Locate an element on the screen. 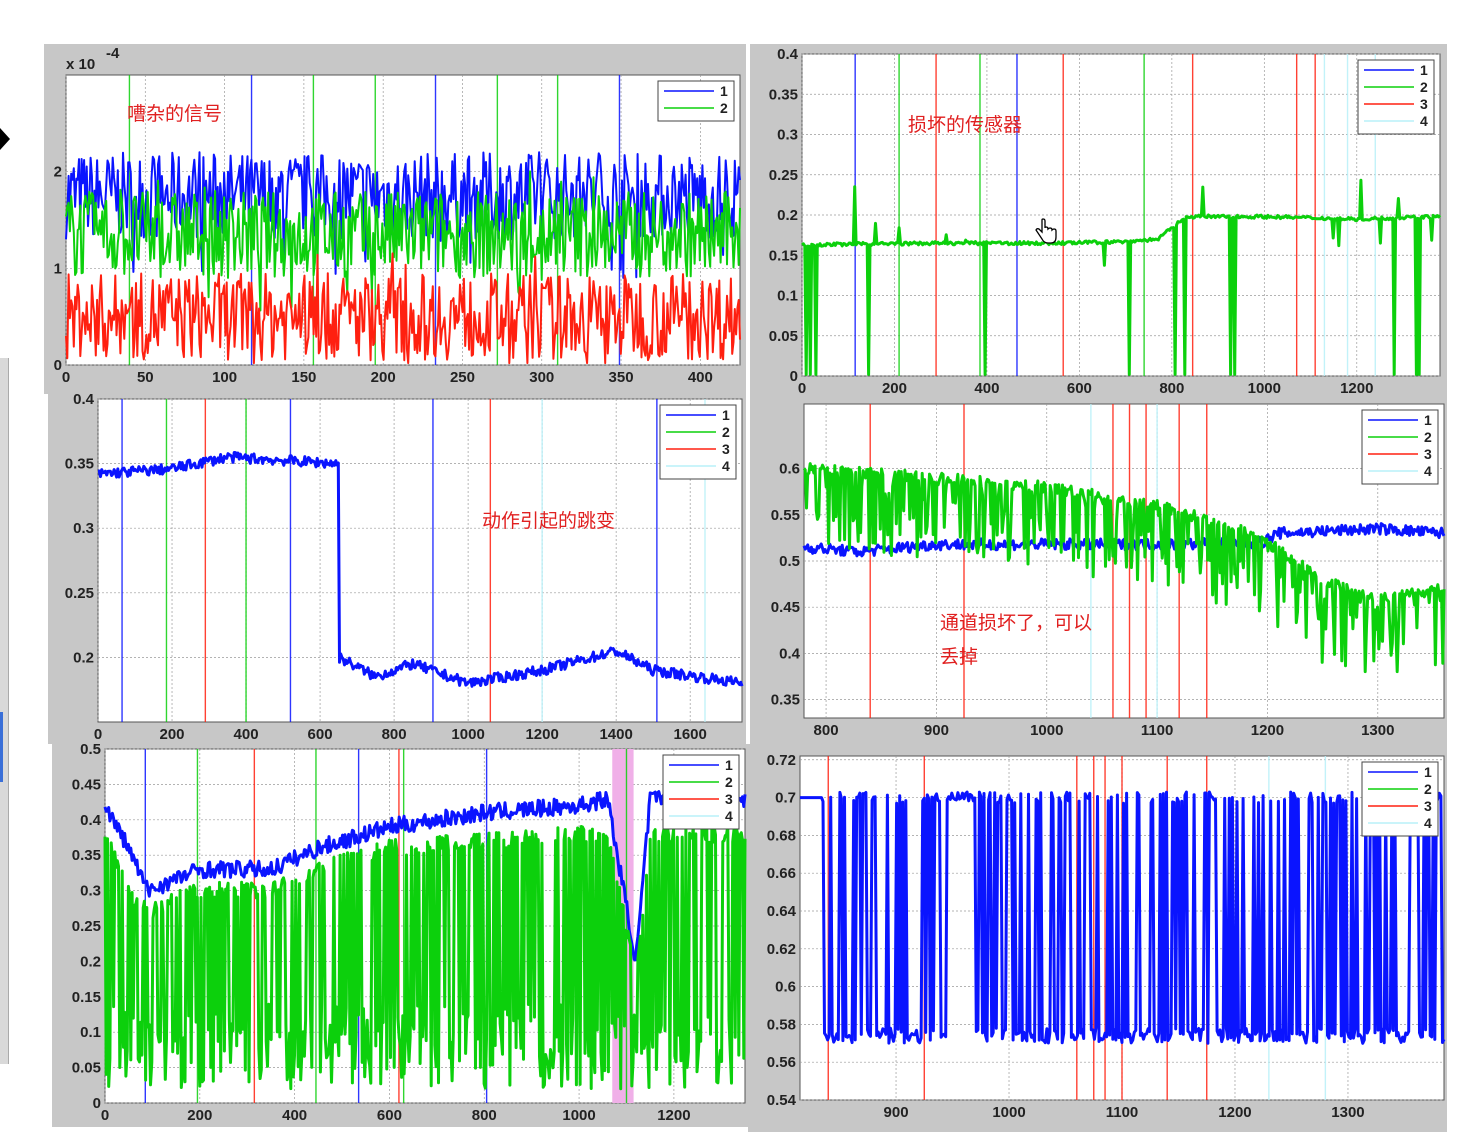 This screenshot has height=1135, width=1477. annotation-motion-jump: 动作引起的跳变 is located at coordinates (549, 521).